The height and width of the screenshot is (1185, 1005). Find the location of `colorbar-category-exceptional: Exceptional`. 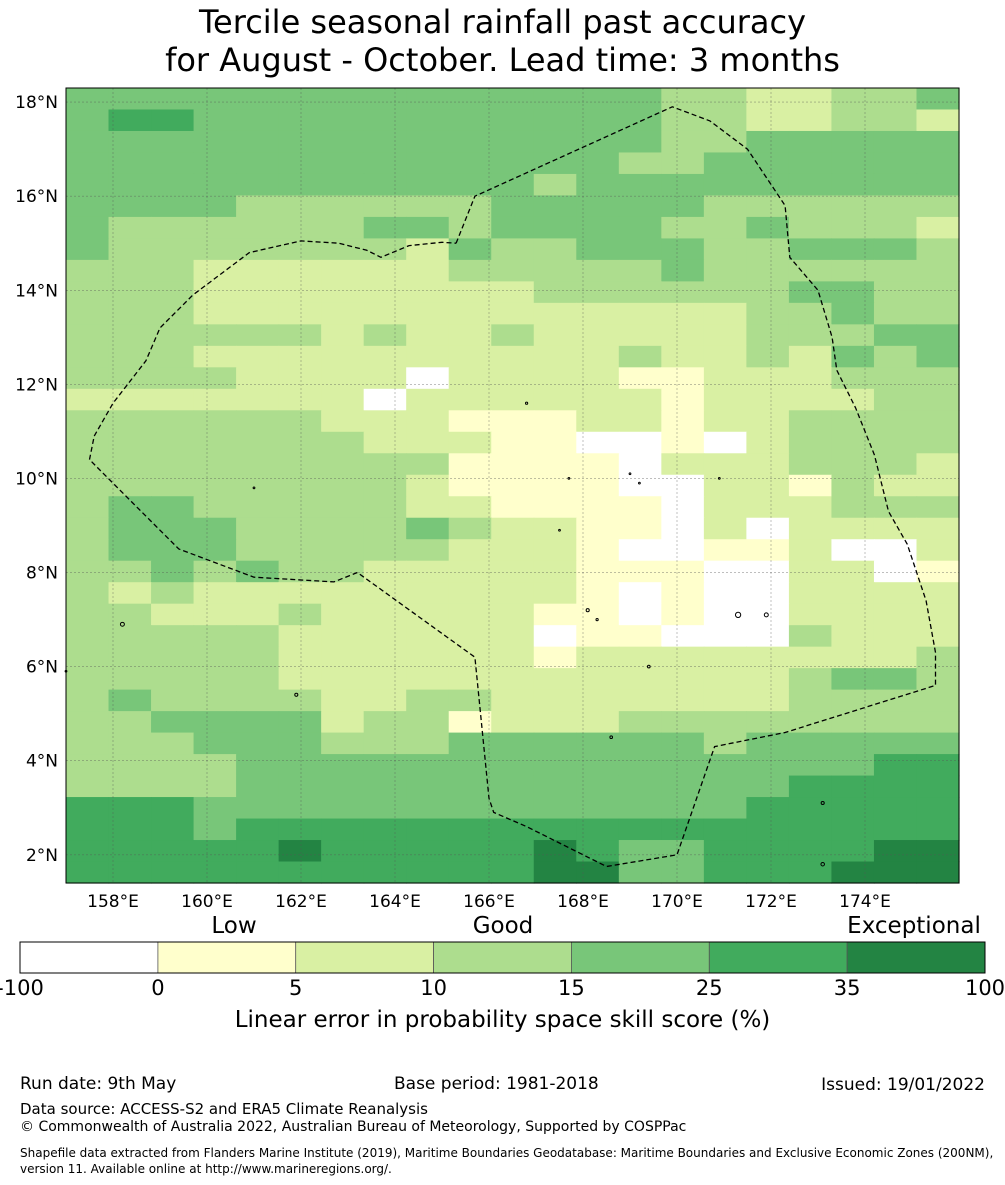

colorbar-category-exceptional: Exceptional is located at coordinates (914, 926).